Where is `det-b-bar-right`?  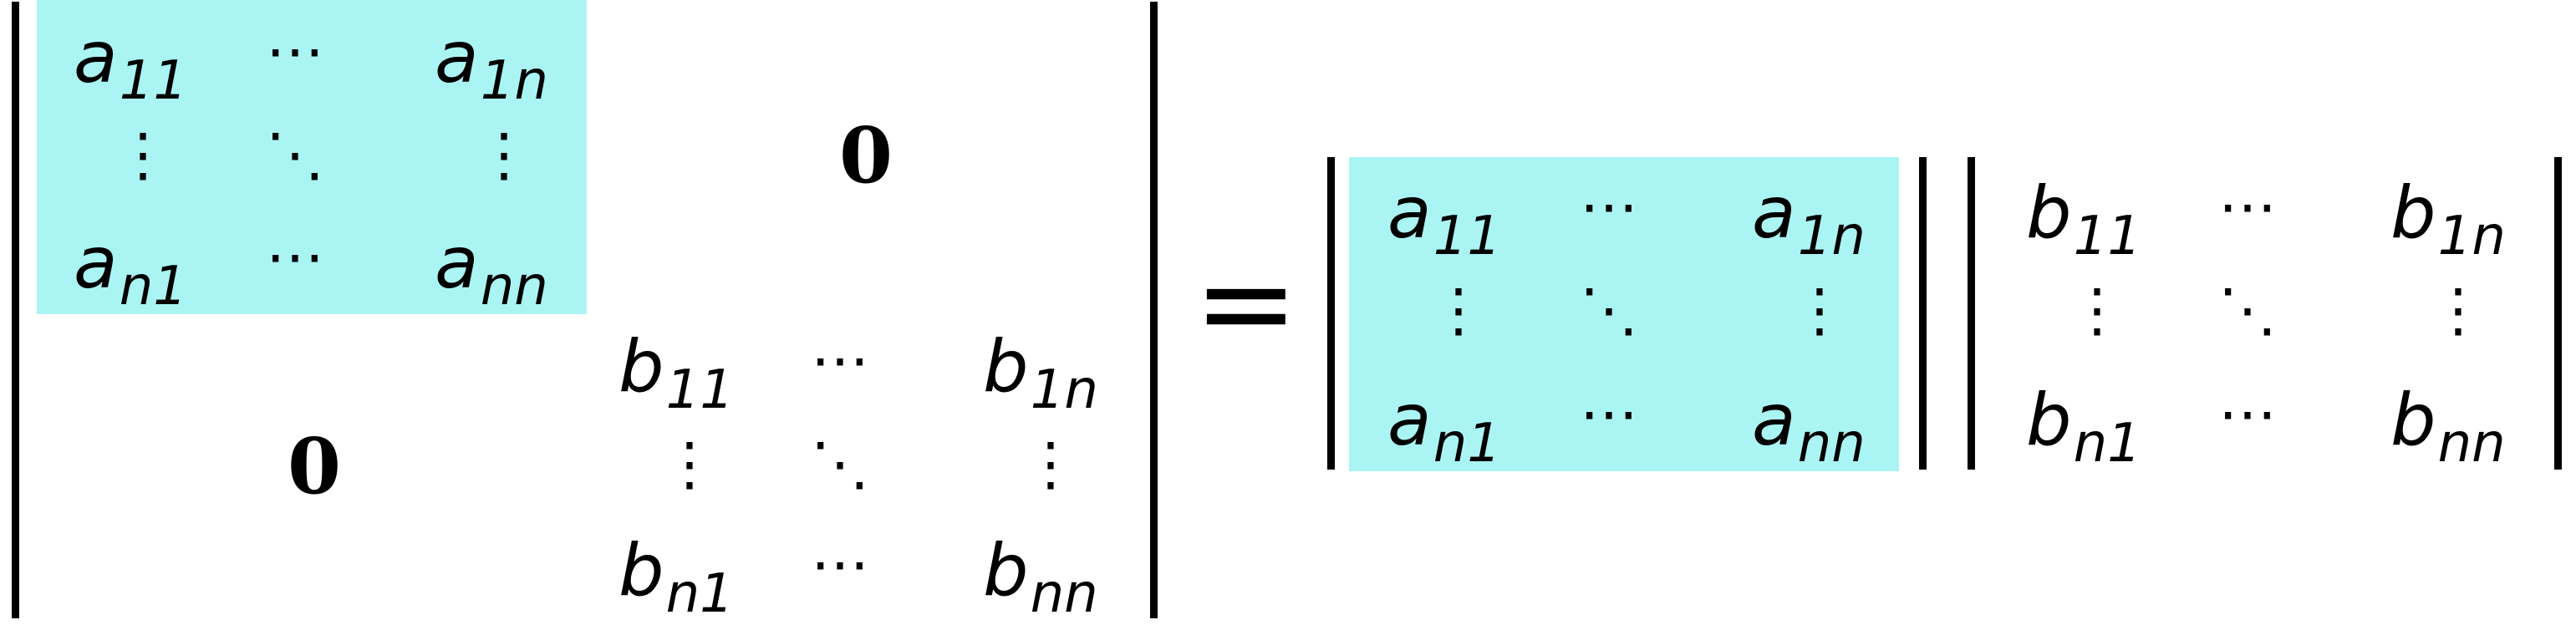 det-b-bar-right is located at coordinates (2558, 314).